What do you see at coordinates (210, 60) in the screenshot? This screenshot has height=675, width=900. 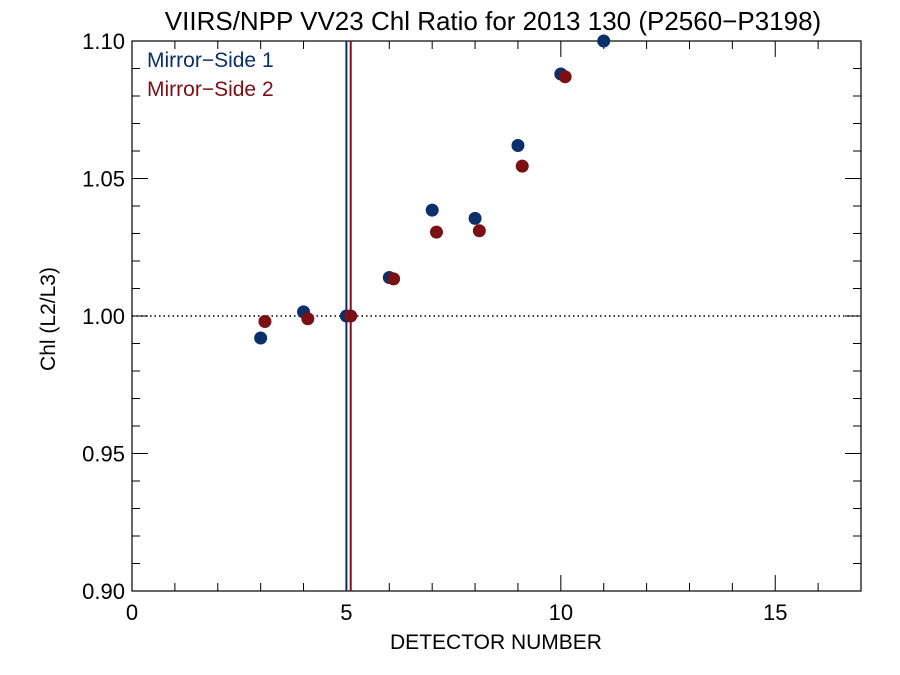 I see `legend-mirror-side-1: Mirror−Side 1` at bounding box center [210, 60].